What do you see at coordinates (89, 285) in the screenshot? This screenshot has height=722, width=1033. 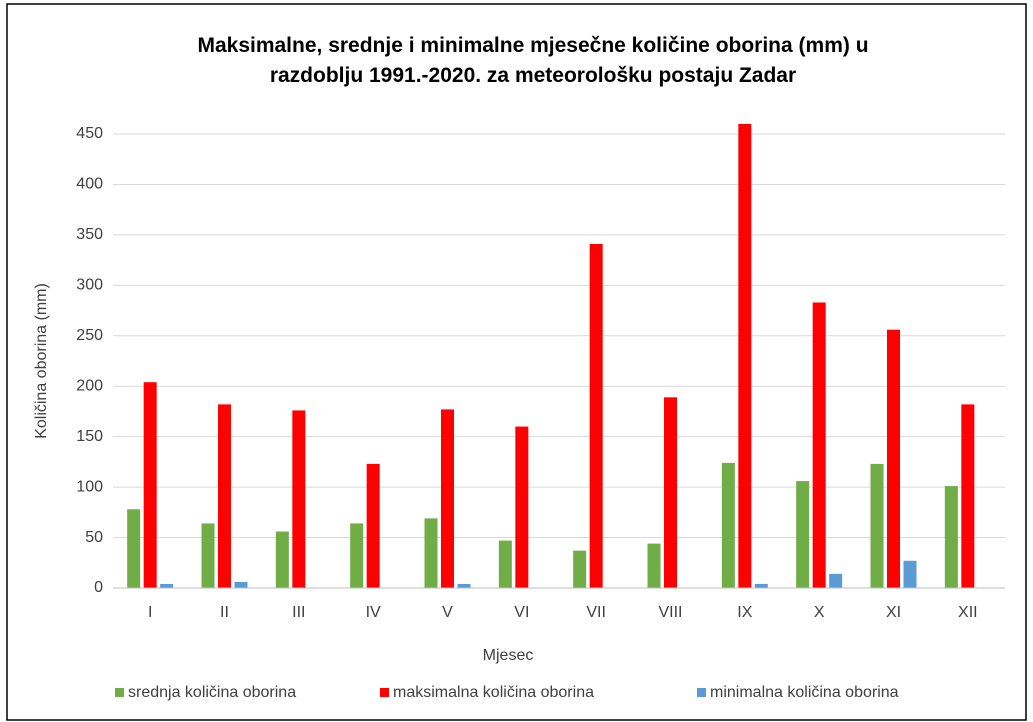 I see `y-tick-label: 300` at bounding box center [89, 285].